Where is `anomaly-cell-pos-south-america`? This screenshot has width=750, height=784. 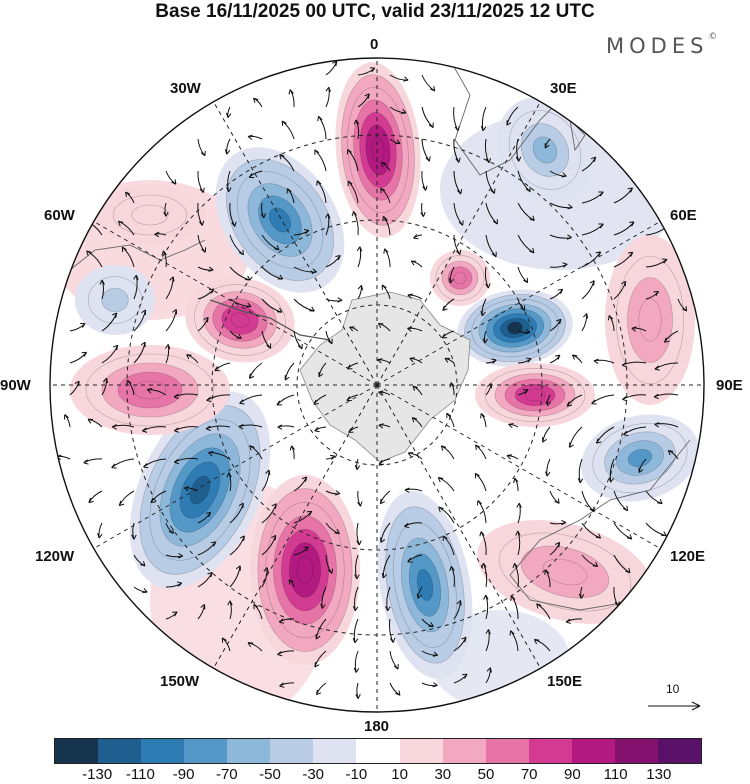
anomaly-cell-pos-south-america is located at coordinates (150, 215).